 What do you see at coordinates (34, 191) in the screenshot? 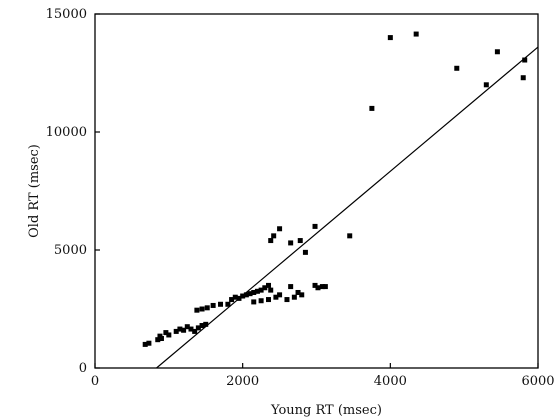
I see `y-axis-label: Old RT (msec)` at bounding box center [34, 191].